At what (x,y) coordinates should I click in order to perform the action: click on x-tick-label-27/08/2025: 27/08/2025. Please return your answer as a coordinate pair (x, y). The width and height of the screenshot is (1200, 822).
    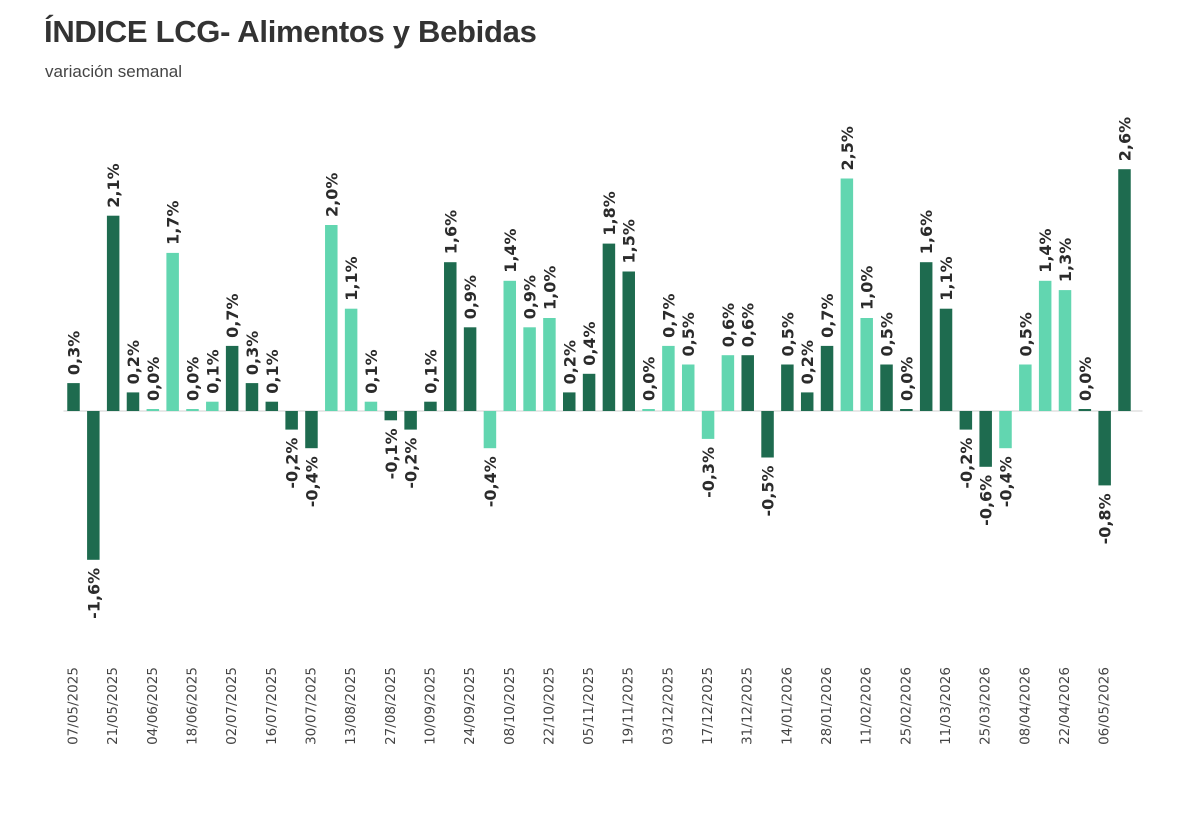
    Looking at the image, I should click on (391, 706).